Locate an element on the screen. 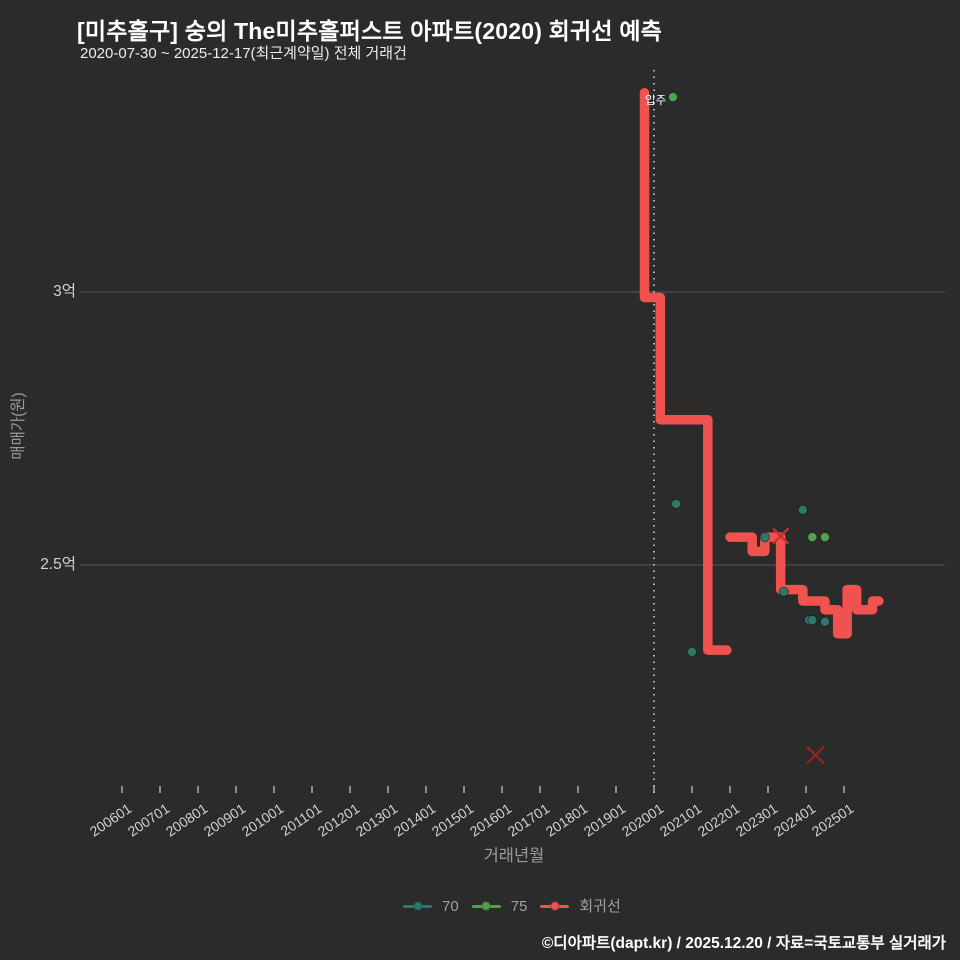  legend-item-label: 75 is located at coordinates (519, 906).